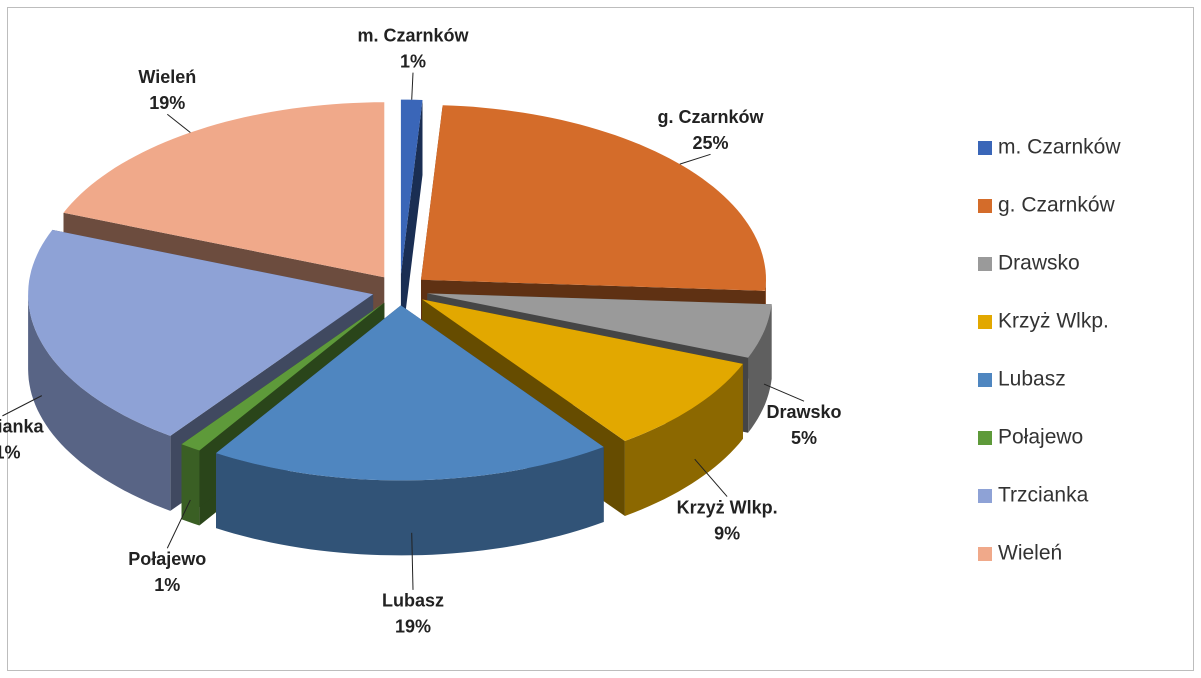  What do you see at coordinates (1032, 379) in the screenshot?
I see `legend-label: Lubasz` at bounding box center [1032, 379].